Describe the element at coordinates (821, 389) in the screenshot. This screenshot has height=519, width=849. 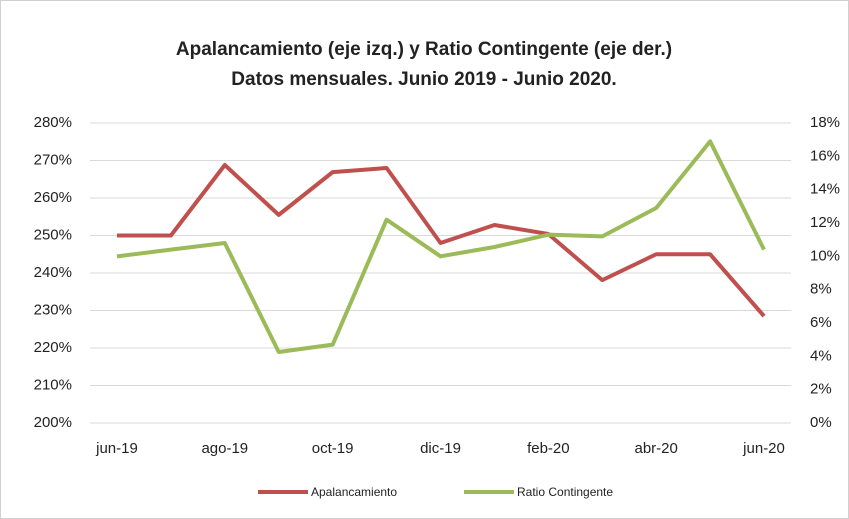
I see `y2-tick-label: 2%` at that location.